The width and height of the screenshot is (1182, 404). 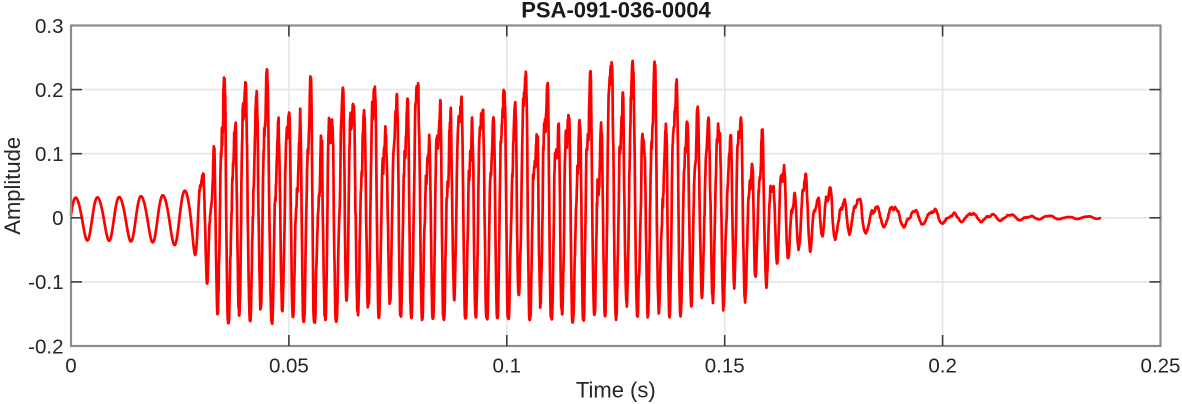 I want to click on svg-text: PSA-091-036-0004, so click(x=616, y=11).